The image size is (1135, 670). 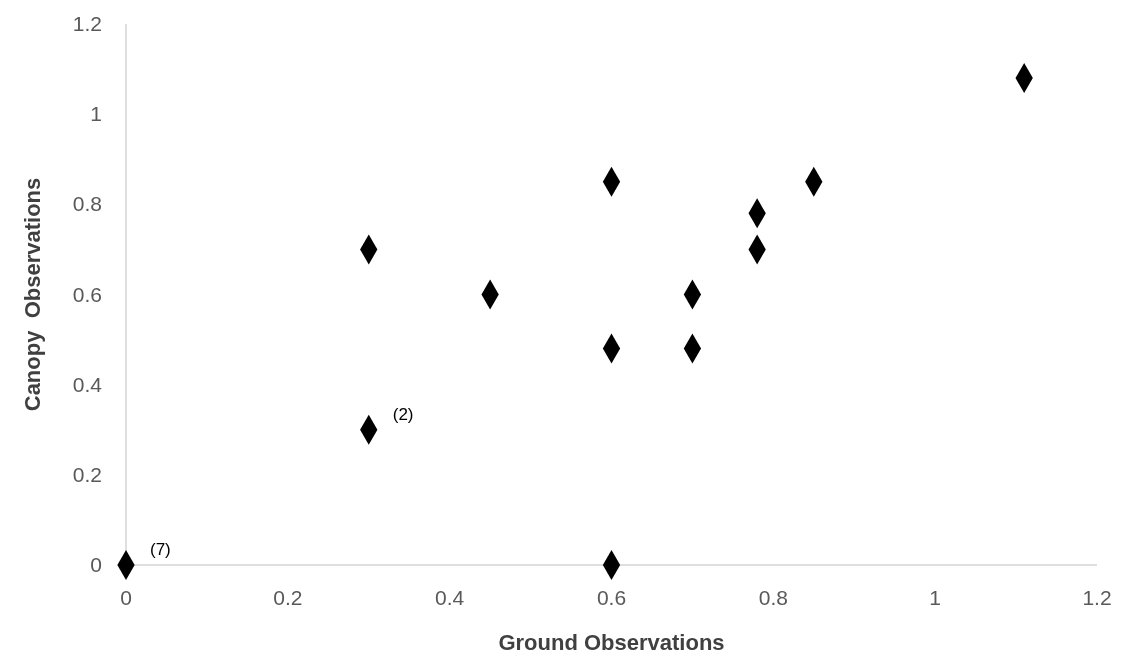 I want to click on y-tick-label: 0.6, so click(x=87, y=294).